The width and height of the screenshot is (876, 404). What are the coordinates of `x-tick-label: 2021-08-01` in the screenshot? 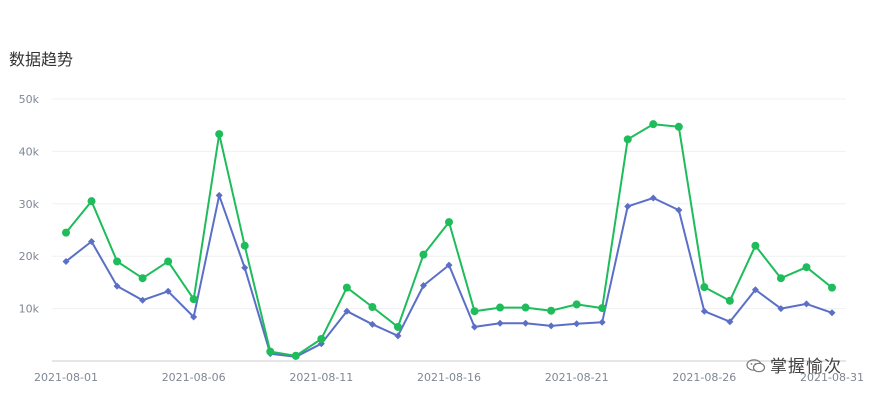 It's located at (66, 377).